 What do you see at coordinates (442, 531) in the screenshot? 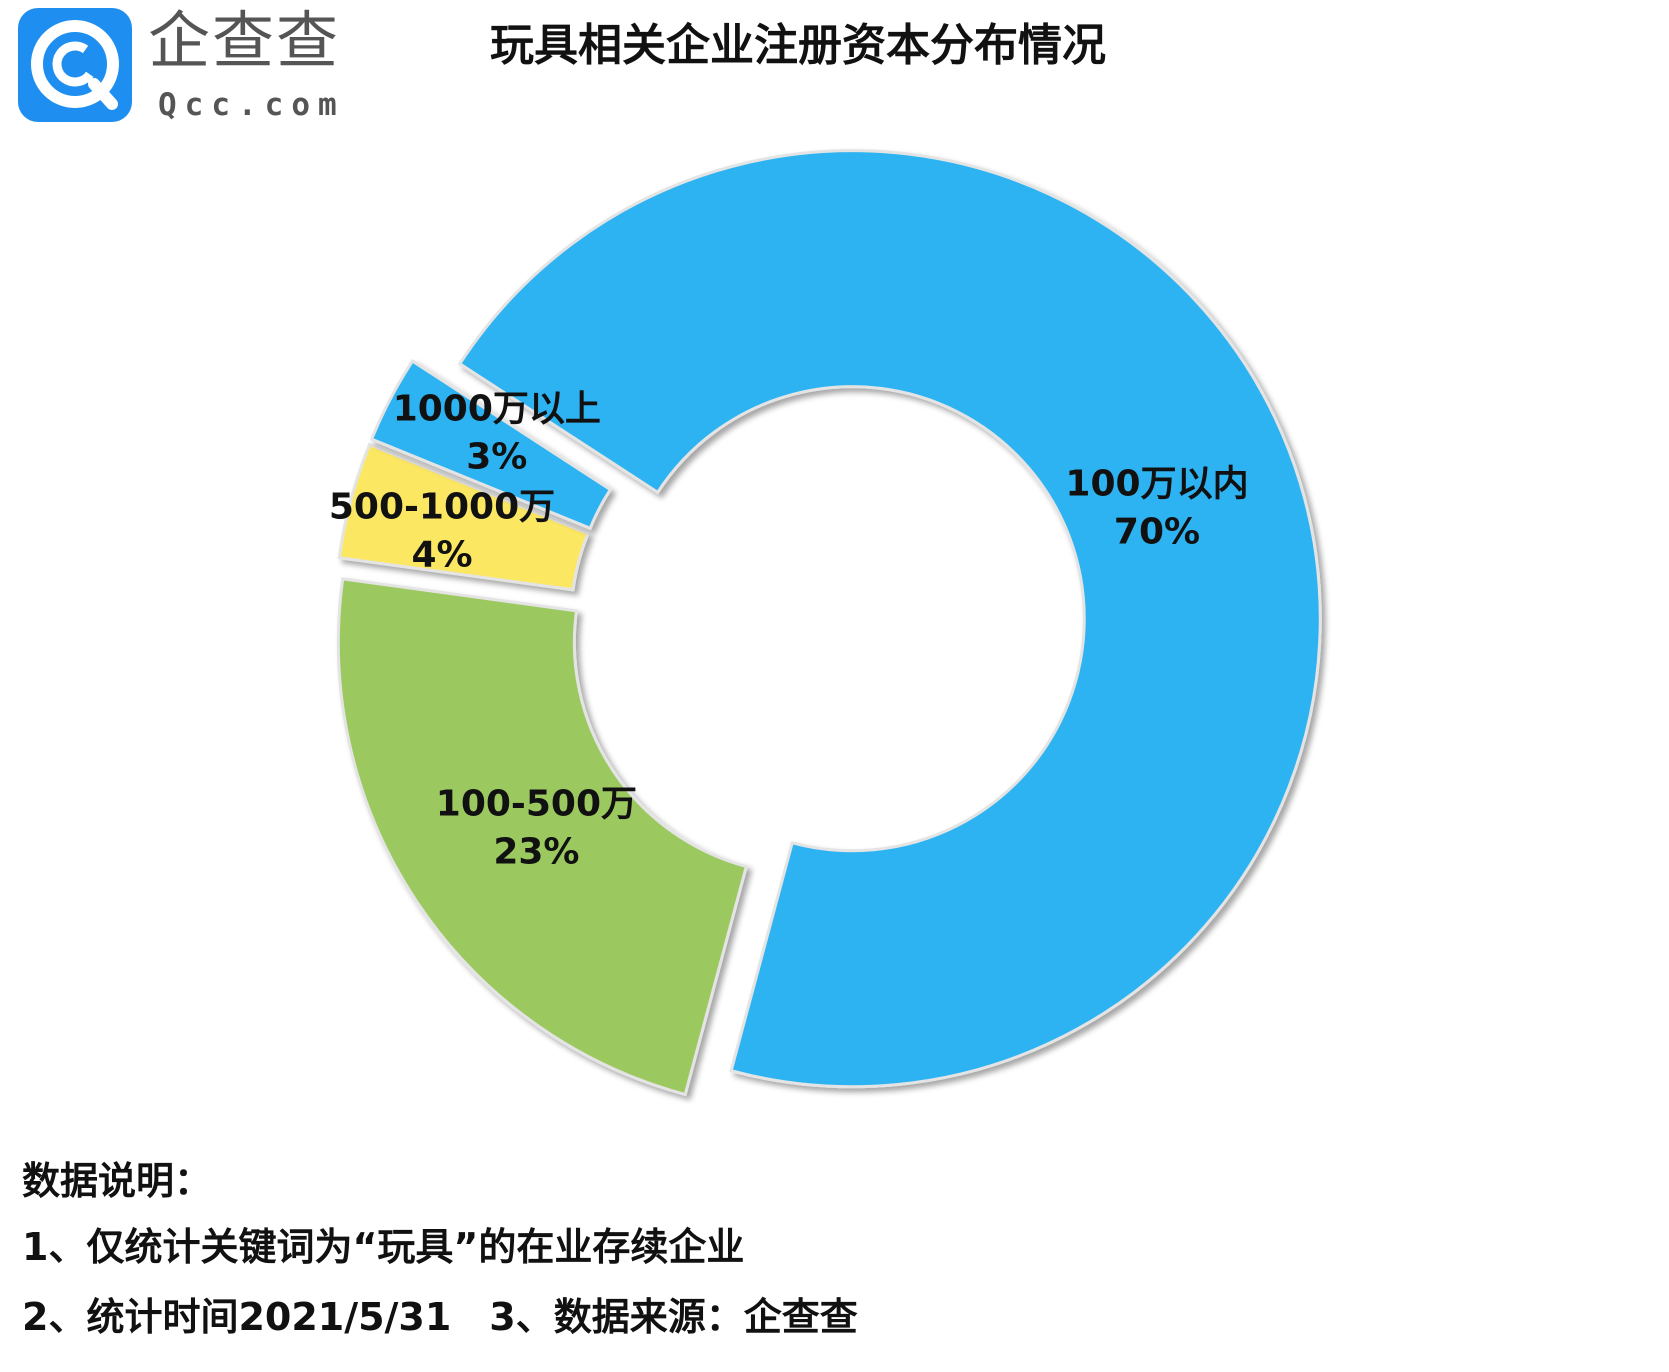
I see `slice-label: 500-1000万 4%` at bounding box center [442, 531].